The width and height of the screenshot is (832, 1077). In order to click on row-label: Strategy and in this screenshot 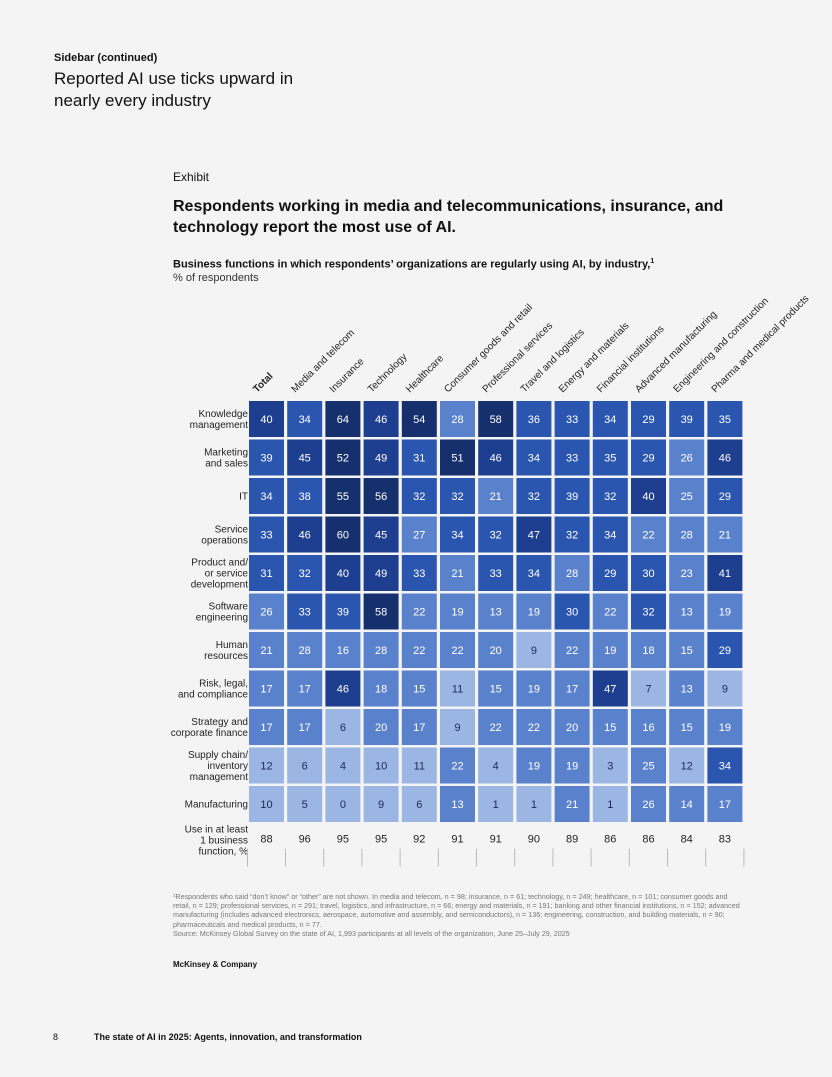, I will do `click(219, 722)`.